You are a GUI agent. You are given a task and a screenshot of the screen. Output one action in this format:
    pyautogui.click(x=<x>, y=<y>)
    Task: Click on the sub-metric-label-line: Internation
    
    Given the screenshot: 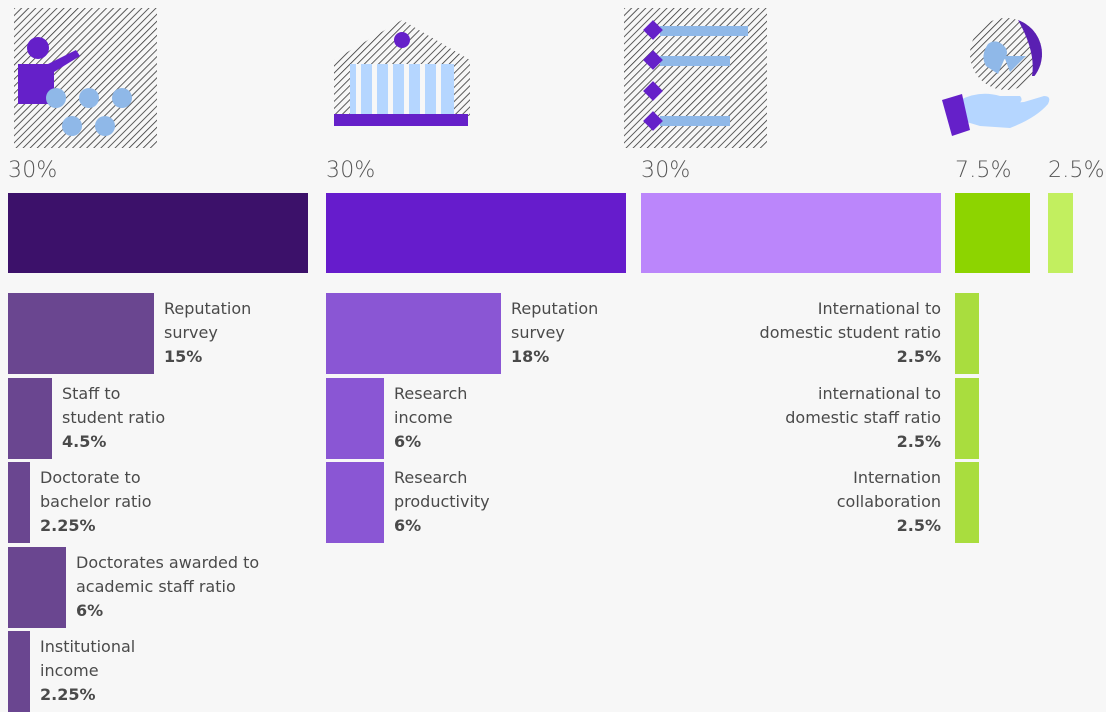 What is the action you would take?
    pyautogui.click(x=897, y=477)
    